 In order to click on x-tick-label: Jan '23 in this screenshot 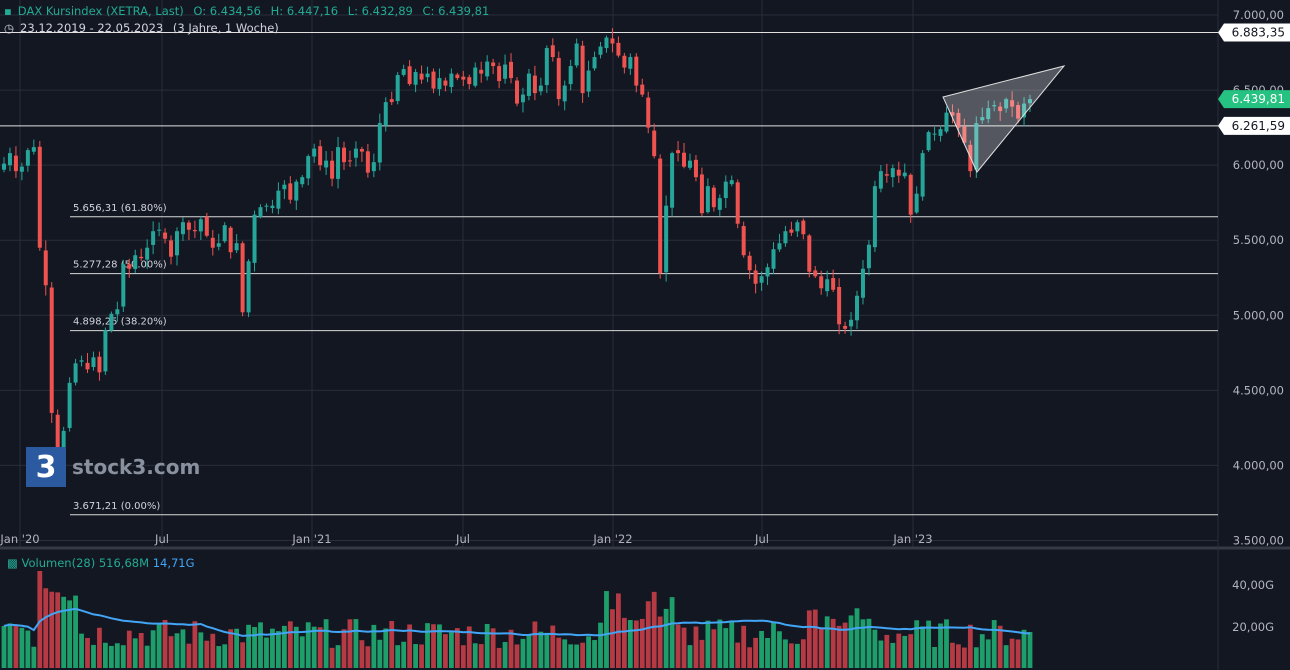, I will do `click(912, 539)`.